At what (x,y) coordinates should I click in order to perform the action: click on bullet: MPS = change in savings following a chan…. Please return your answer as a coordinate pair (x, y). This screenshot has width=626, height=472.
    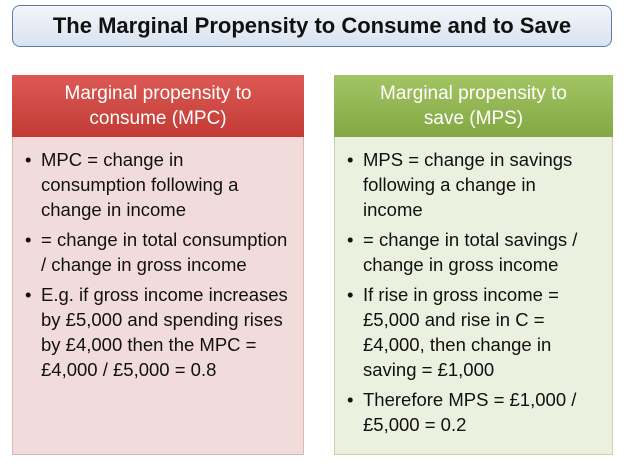
    Looking at the image, I should click on (472, 184).